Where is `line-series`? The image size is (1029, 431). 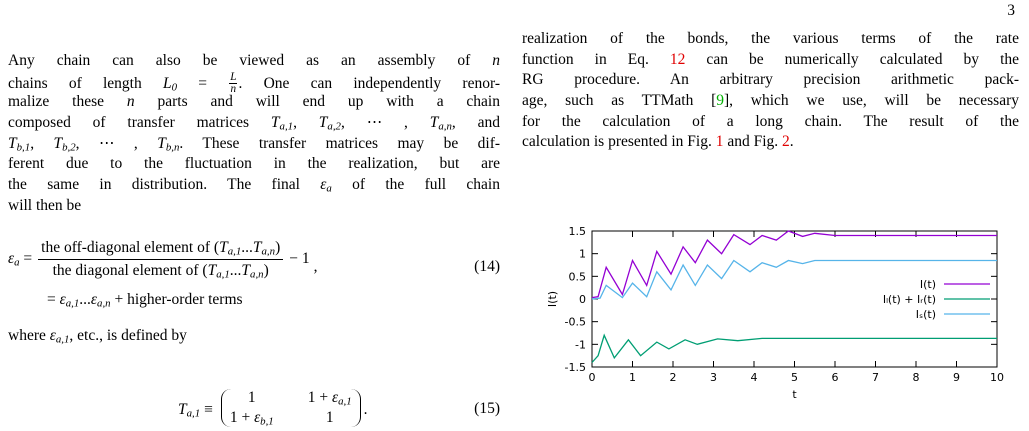 line-series is located at coordinates (794, 279).